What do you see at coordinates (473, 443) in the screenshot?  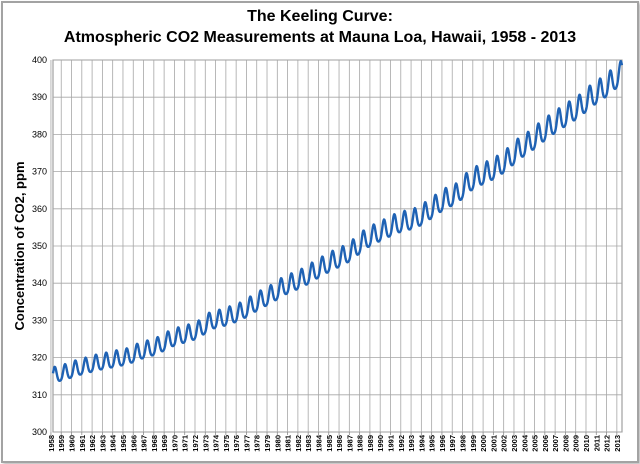 I see `x-tick-label: 1999` at bounding box center [473, 443].